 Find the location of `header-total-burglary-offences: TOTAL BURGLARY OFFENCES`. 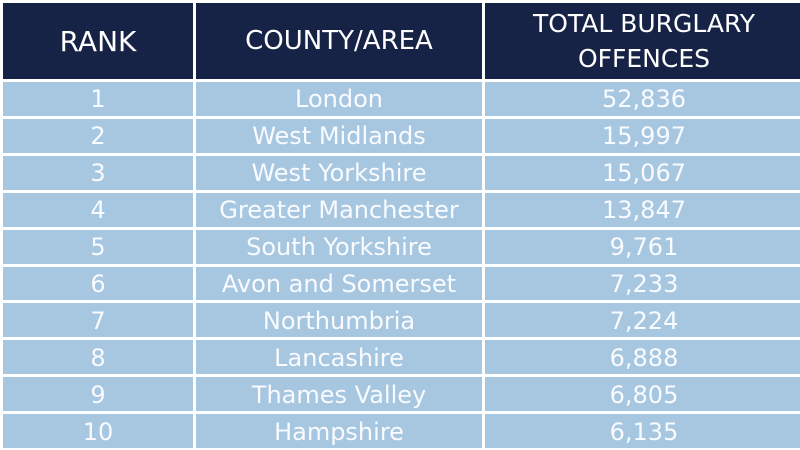

header-total-burglary-offences: TOTAL BURGLARY OFFENCES is located at coordinates (642, 41).